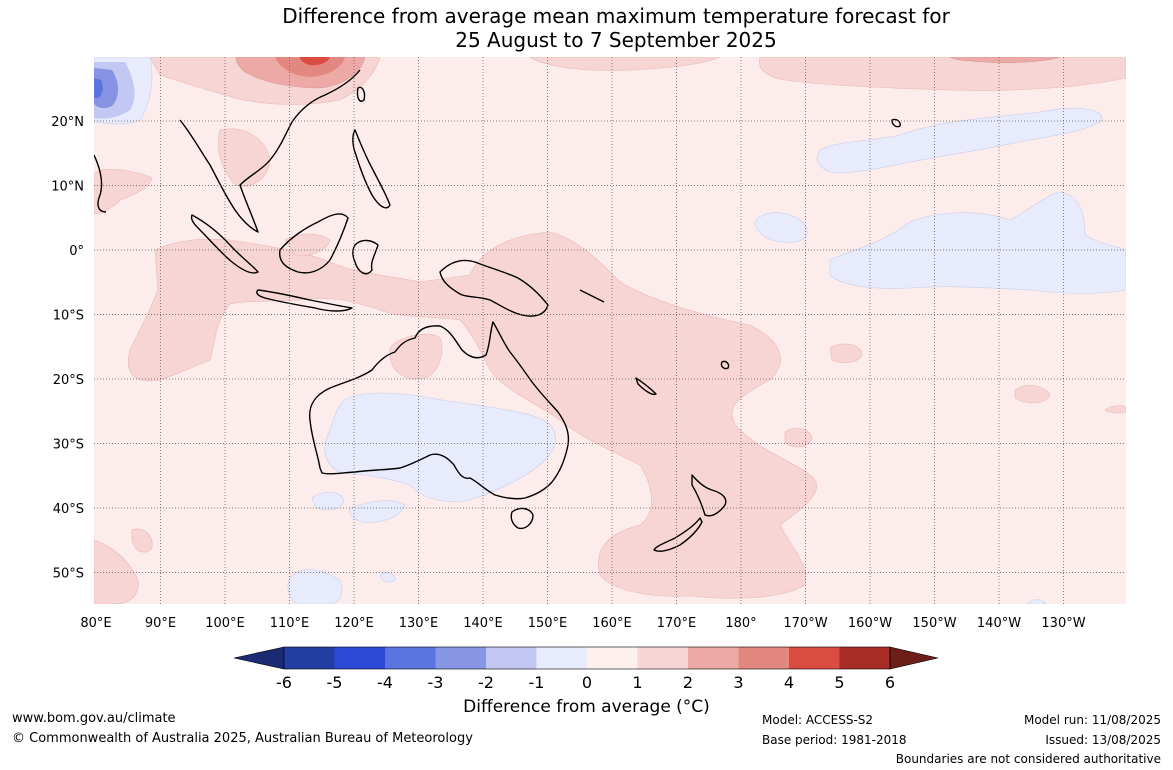  Describe the element at coordinates (304, 300) in the screenshot. I see `coastline-java` at that location.